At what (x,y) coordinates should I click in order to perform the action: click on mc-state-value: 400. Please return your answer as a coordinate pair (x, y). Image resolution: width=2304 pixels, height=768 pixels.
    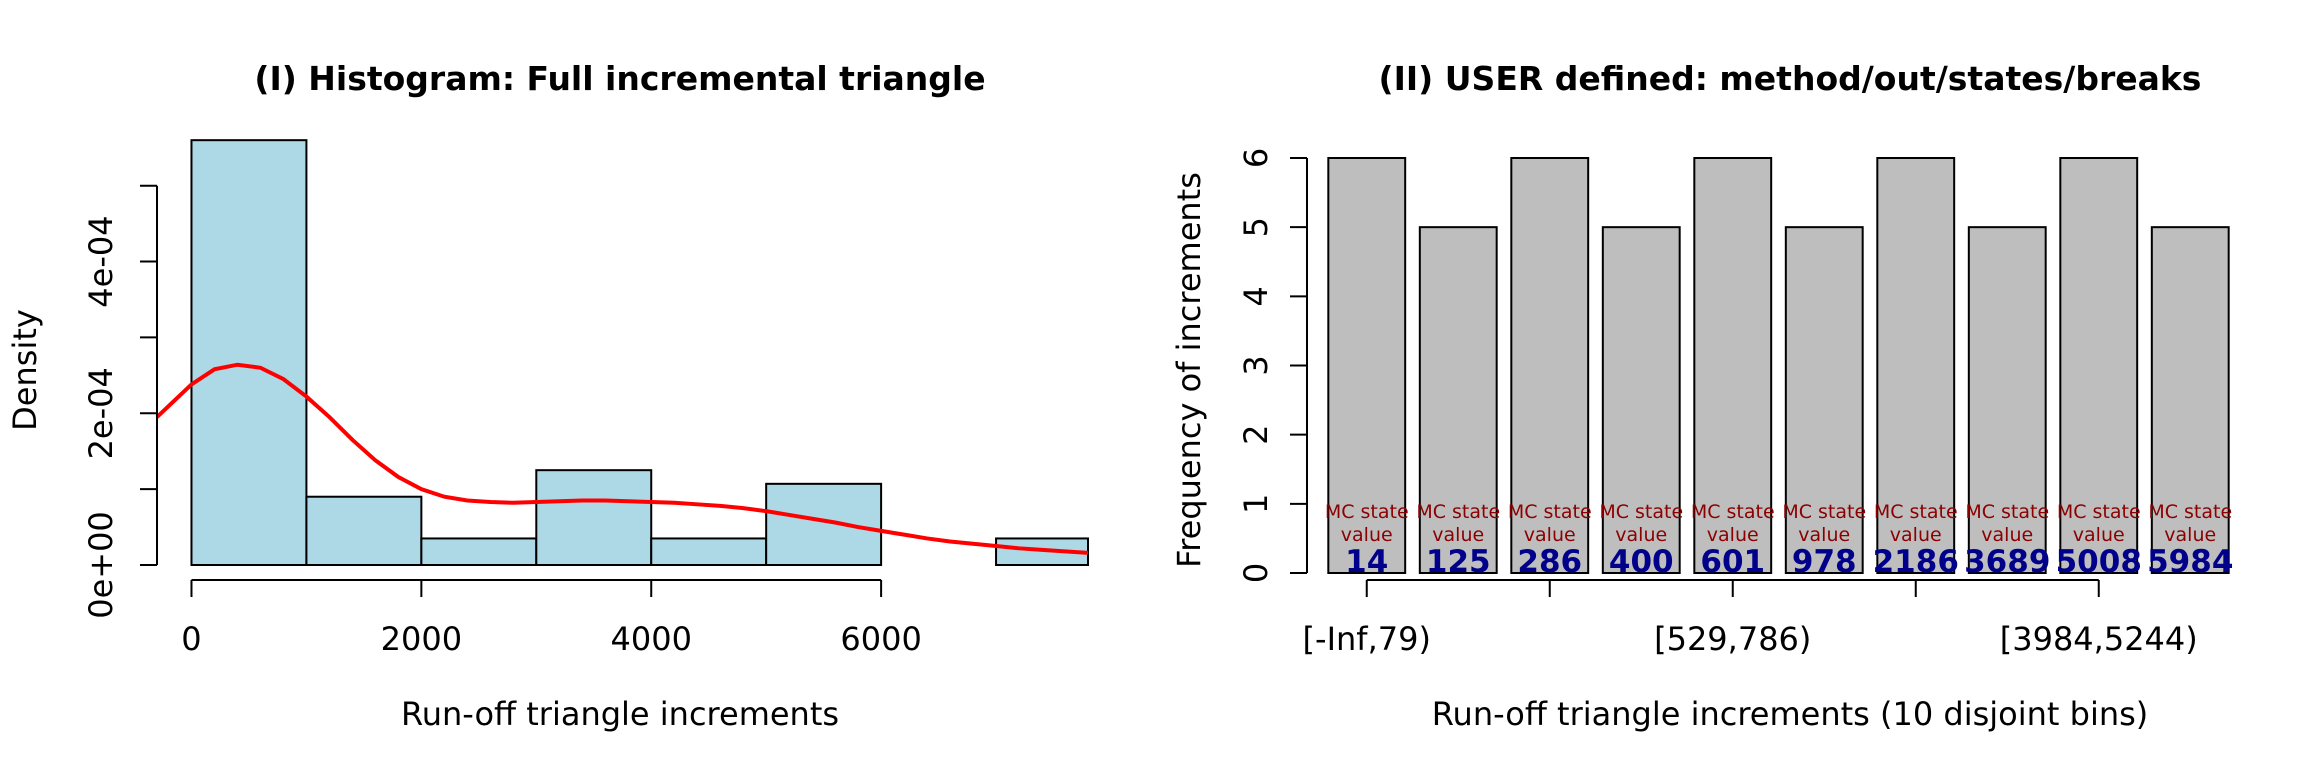
    Looking at the image, I should click on (1641, 562).